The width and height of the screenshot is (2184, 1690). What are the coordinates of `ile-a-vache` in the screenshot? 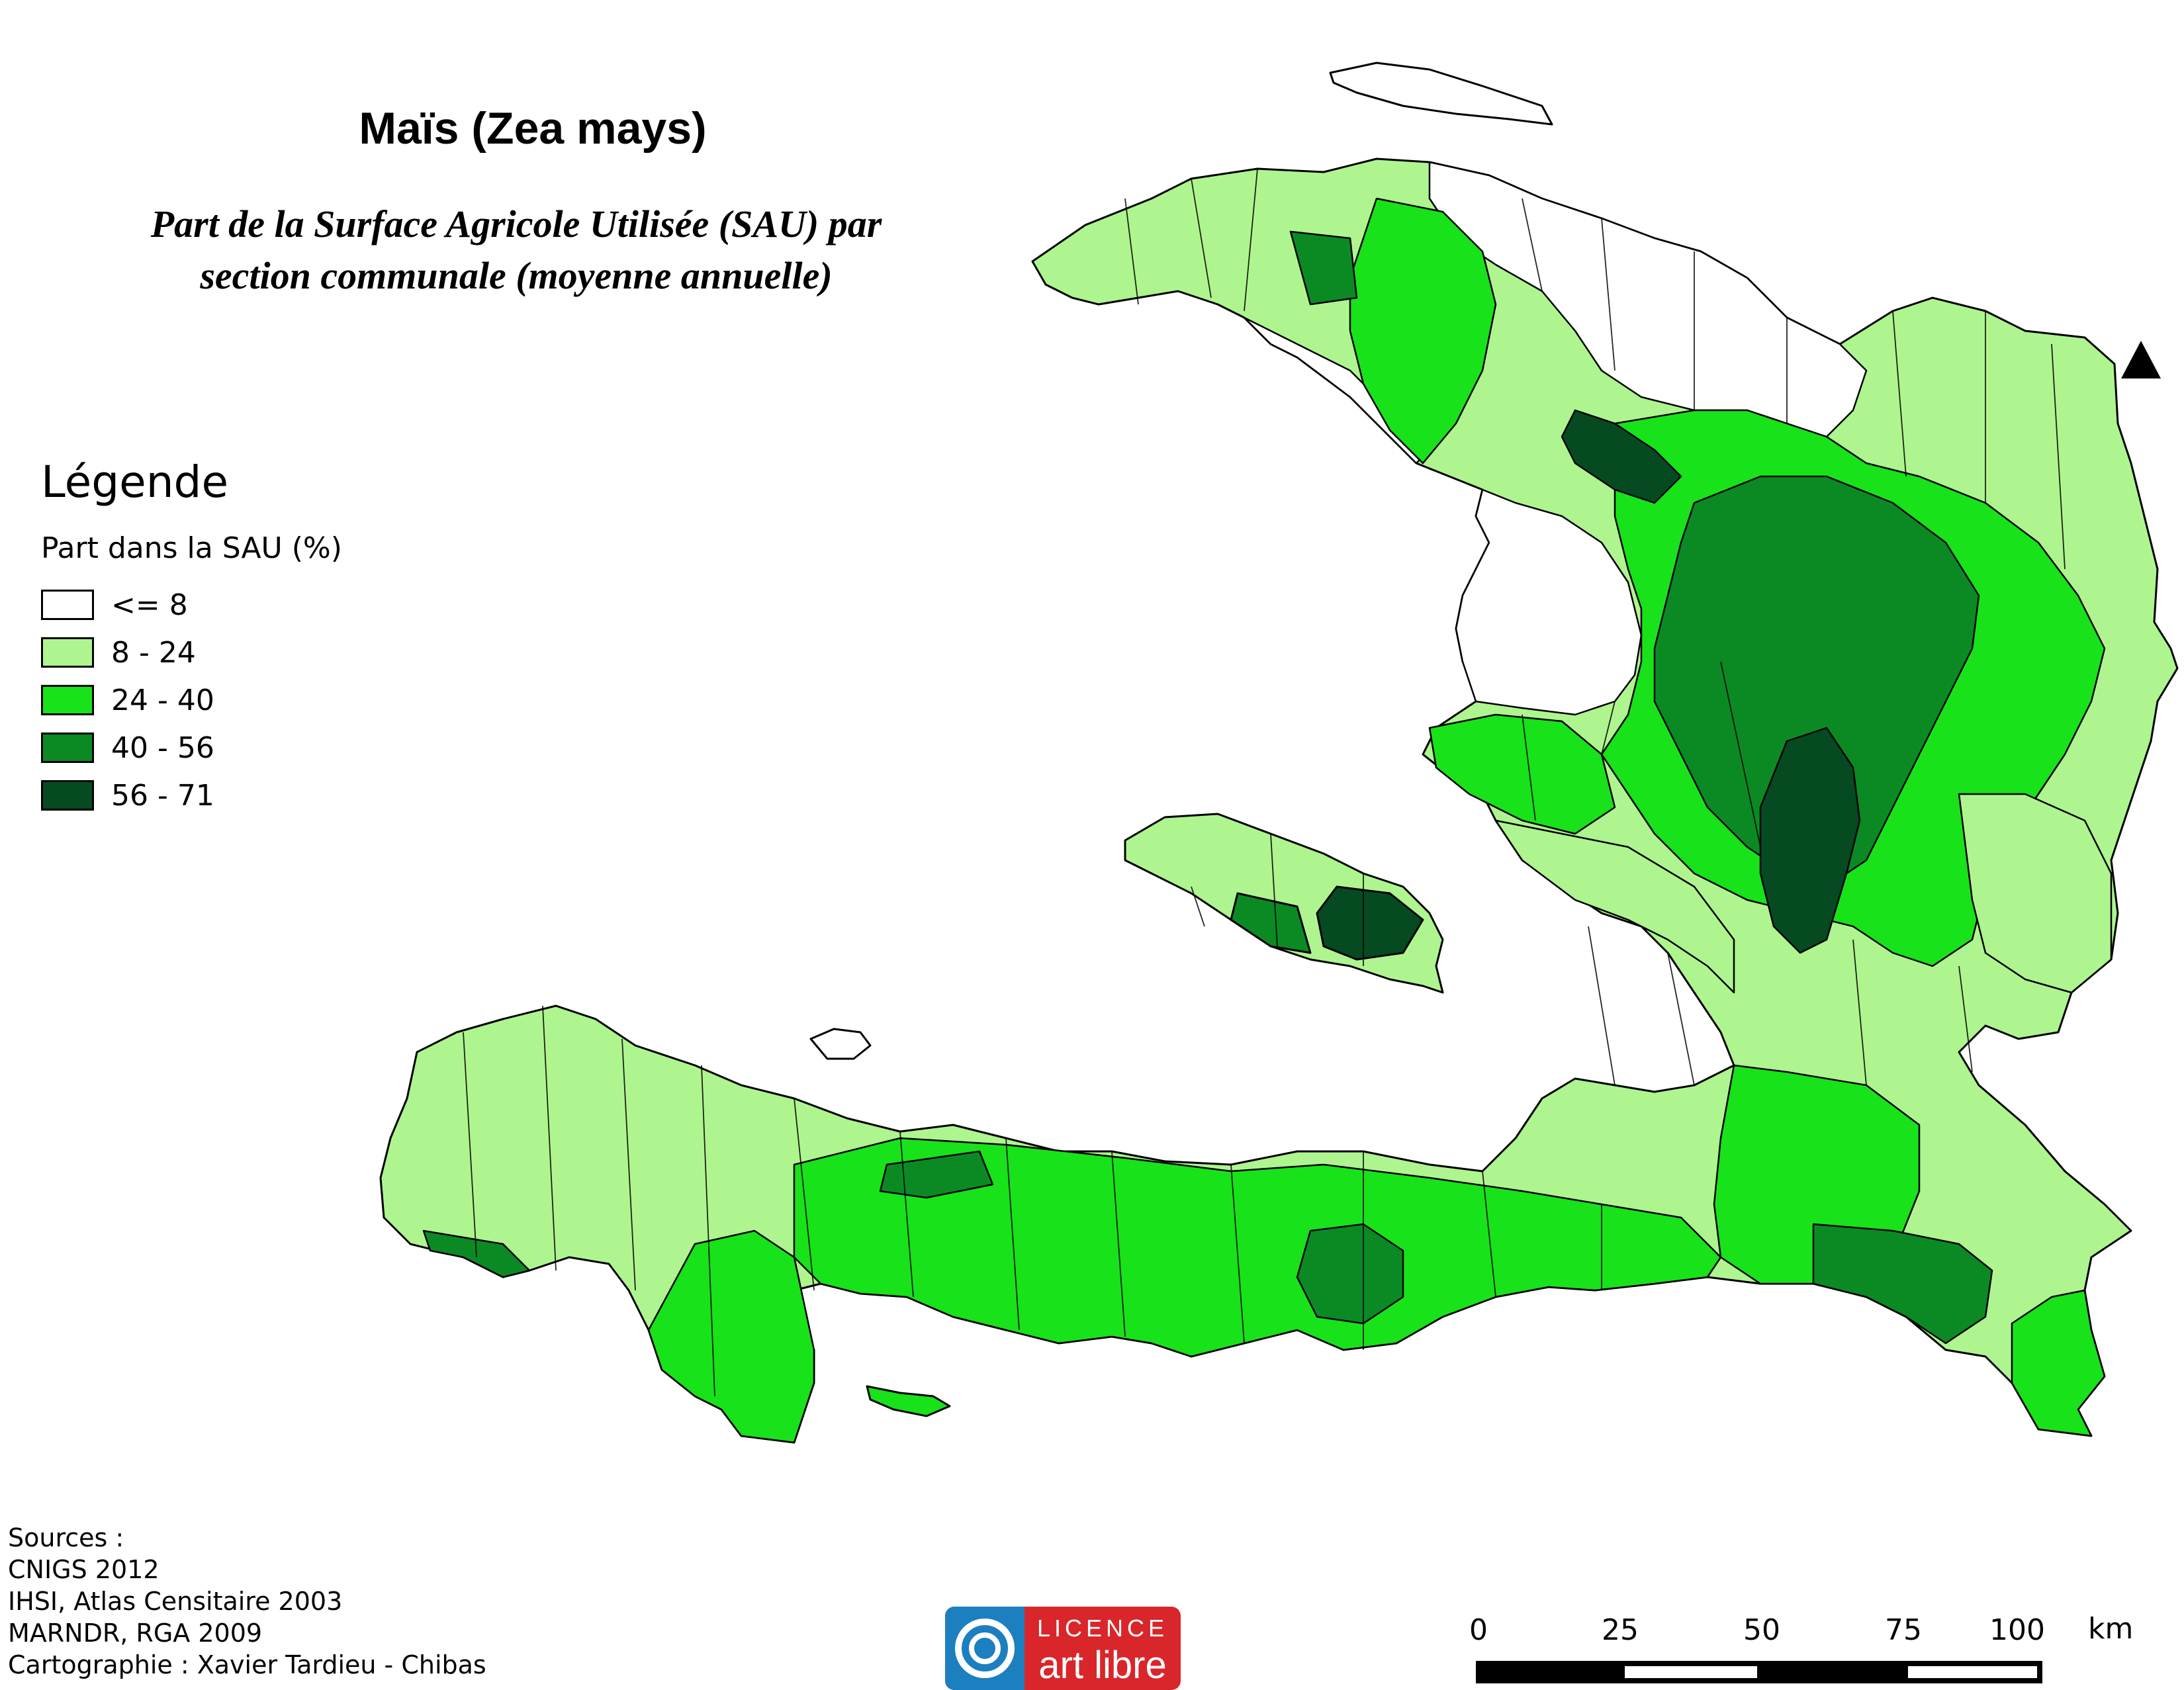 It's located at (909, 1401).